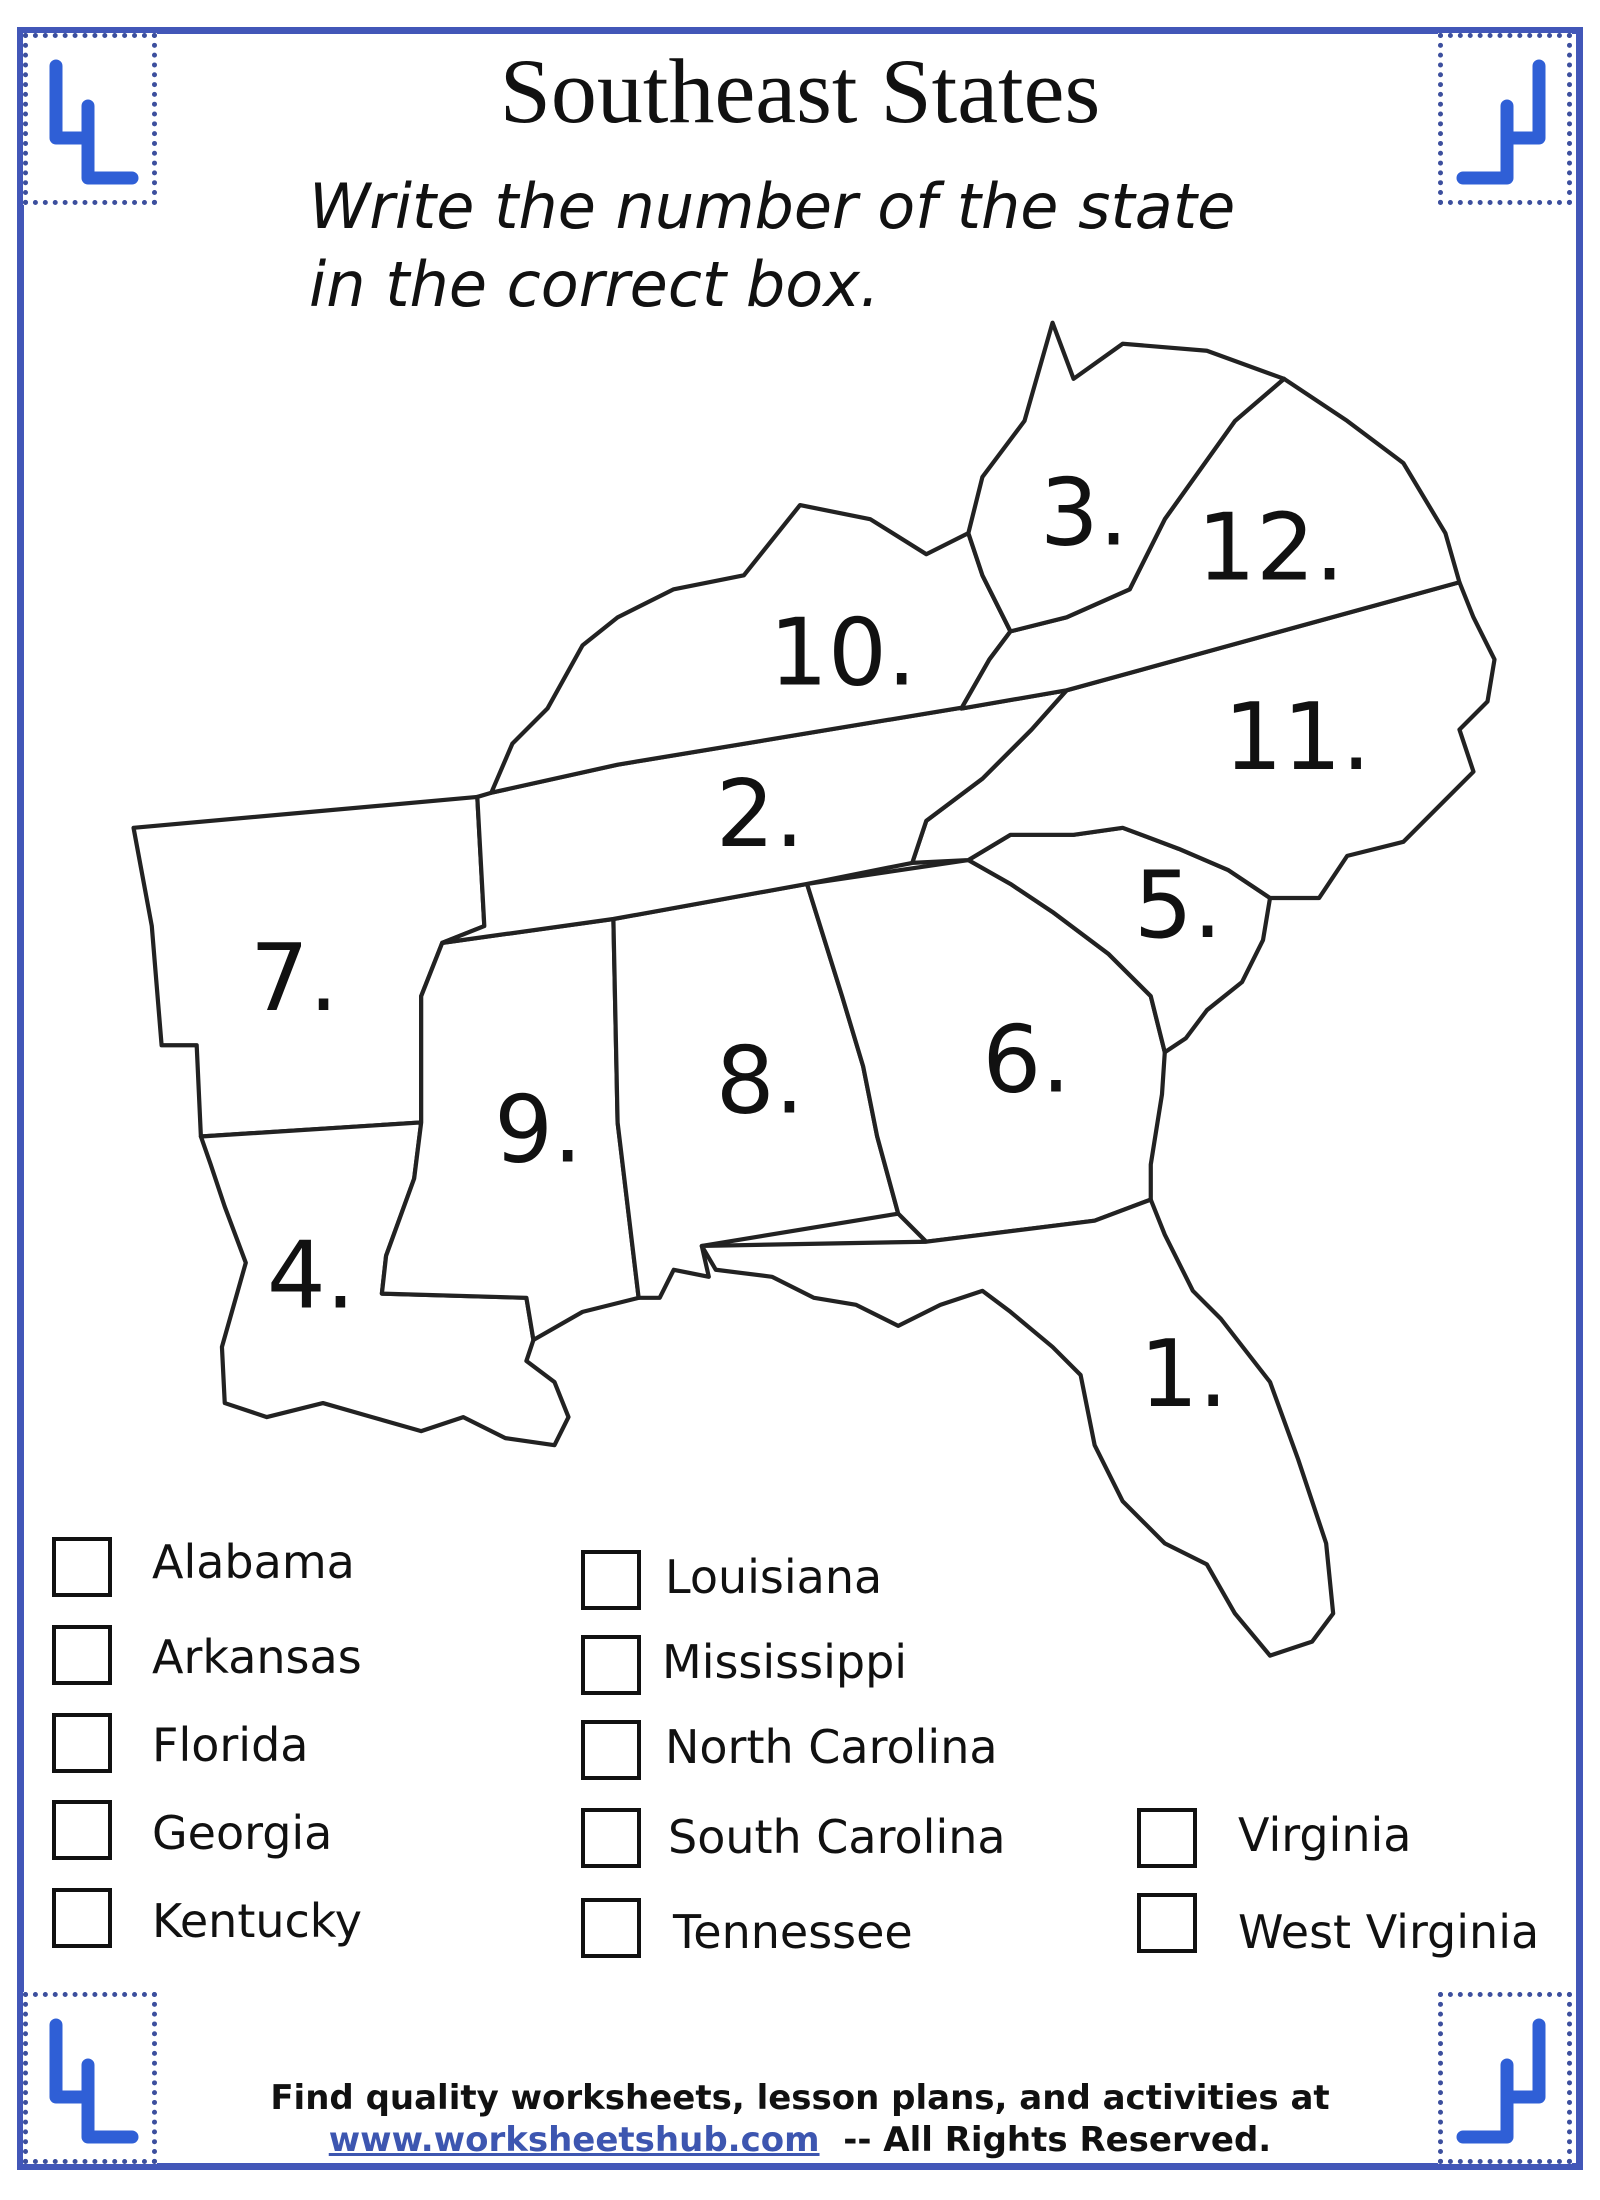 This screenshot has width=1600, height=2200. Describe the element at coordinates (760, 1081) in the screenshot. I see `map-label-8: 8.` at that location.